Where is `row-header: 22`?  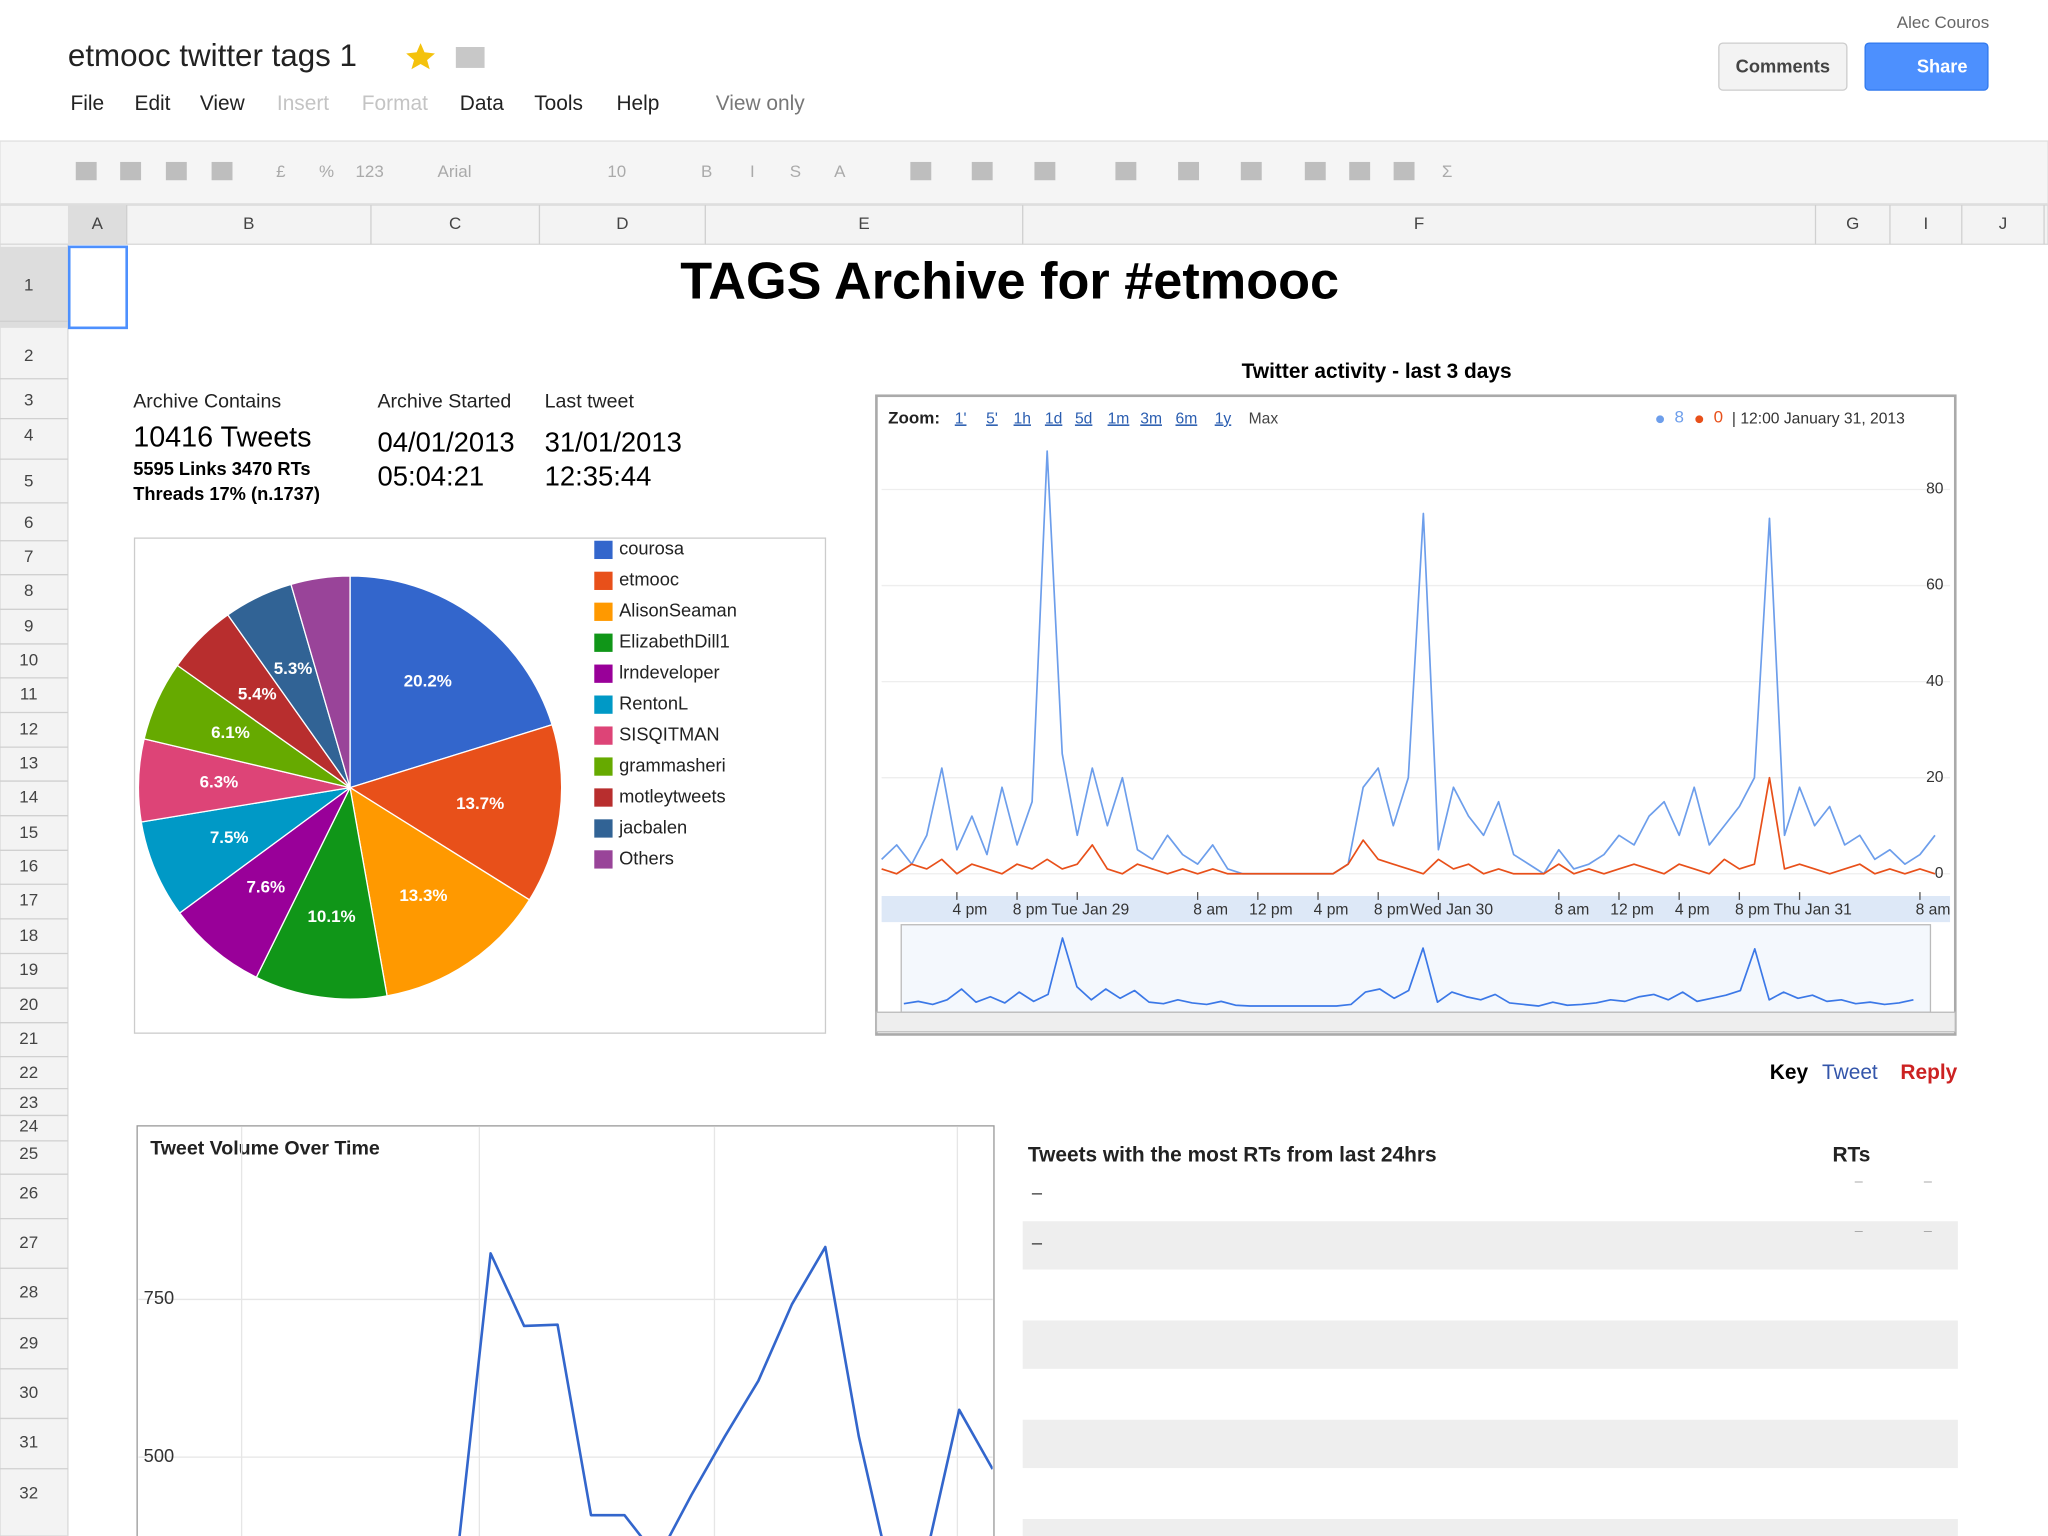
row-header: 22 is located at coordinates (28, 1072).